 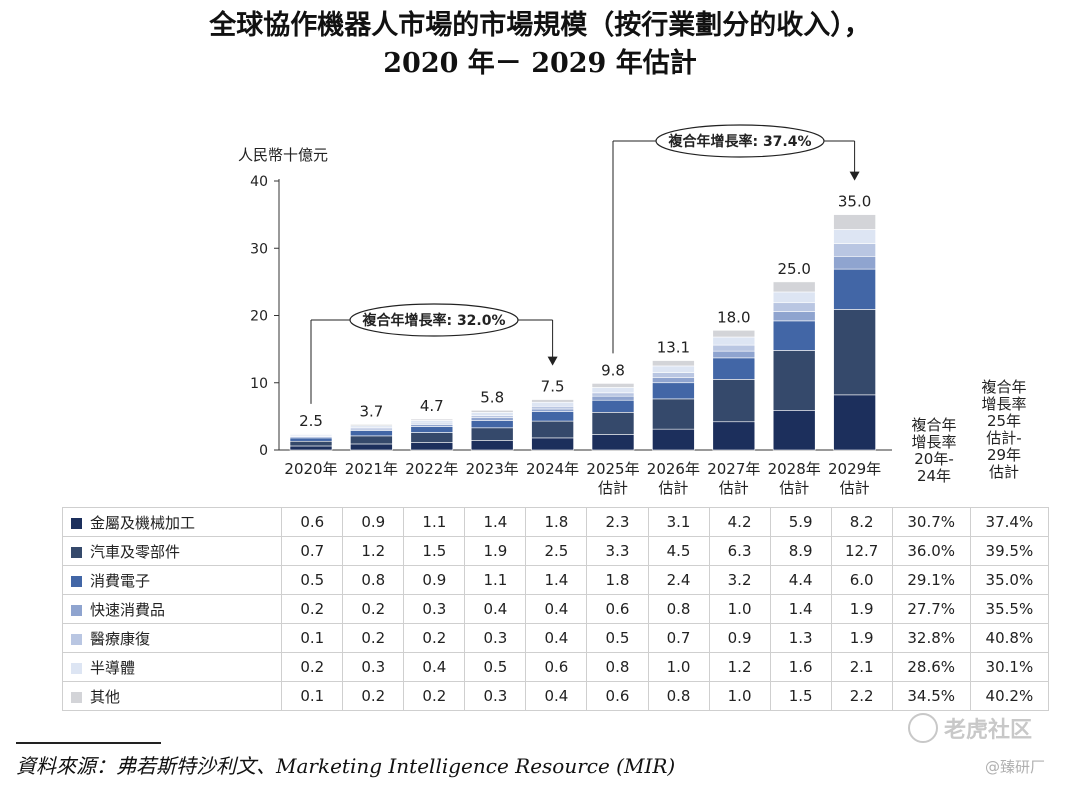 I want to click on y-tick-label: 20, so click(x=259, y=317).